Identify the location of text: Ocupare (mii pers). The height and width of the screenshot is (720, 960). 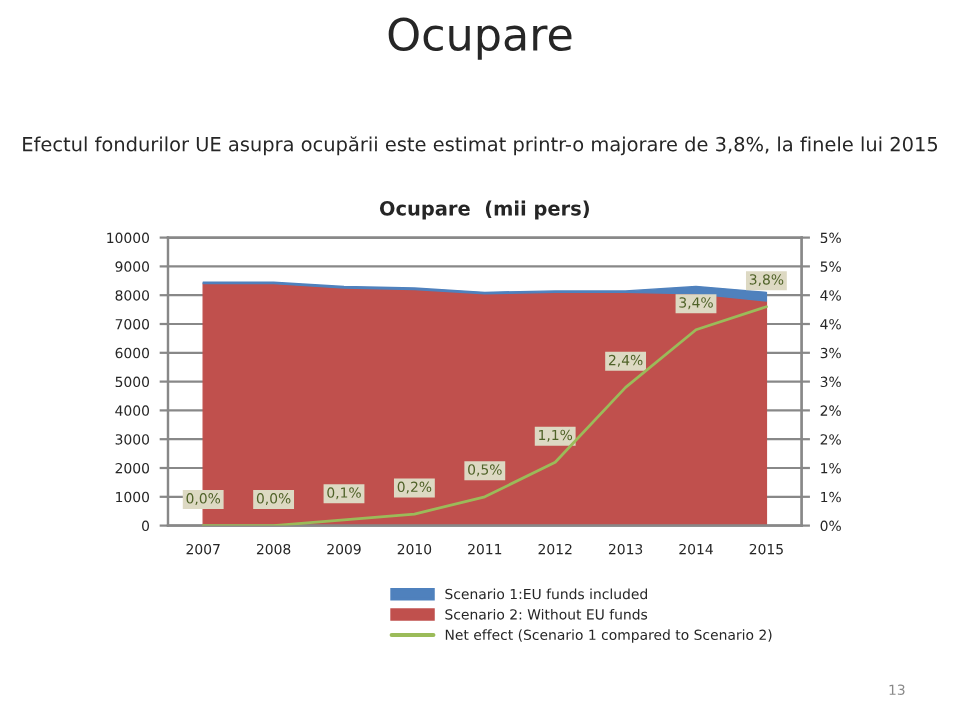
(484, 210).